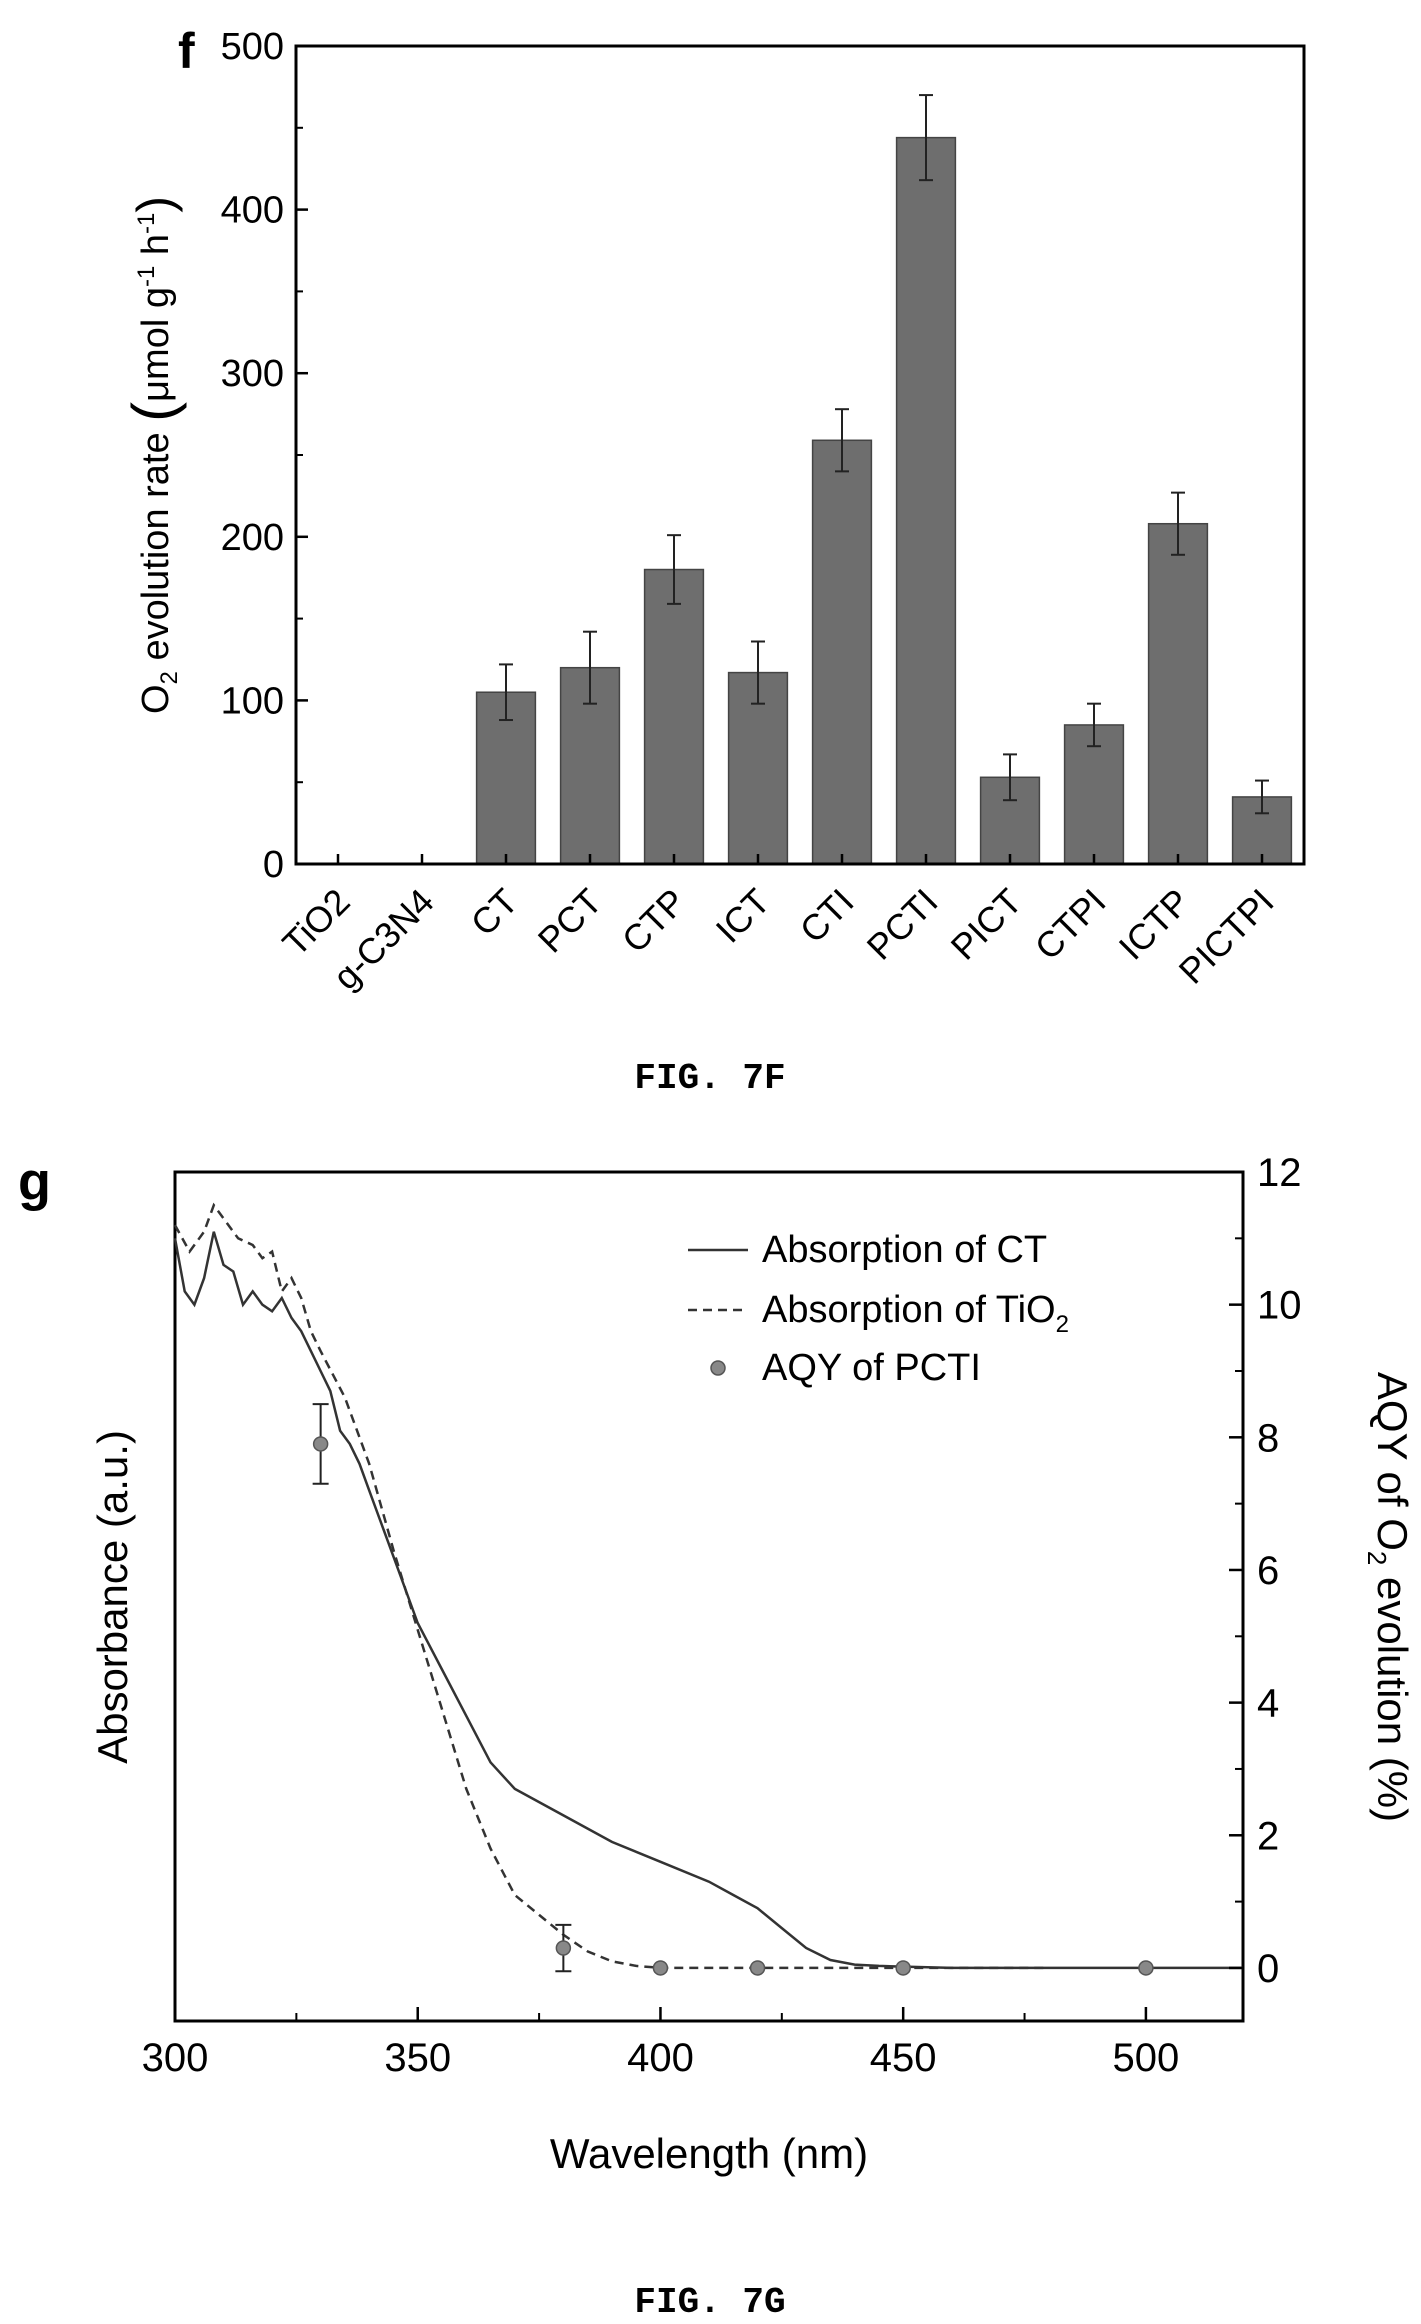  Describe the element at coordinates (709, 2153) in the screenshot. I see `x-axis-label-g: Wavelength (nm)` at that location.